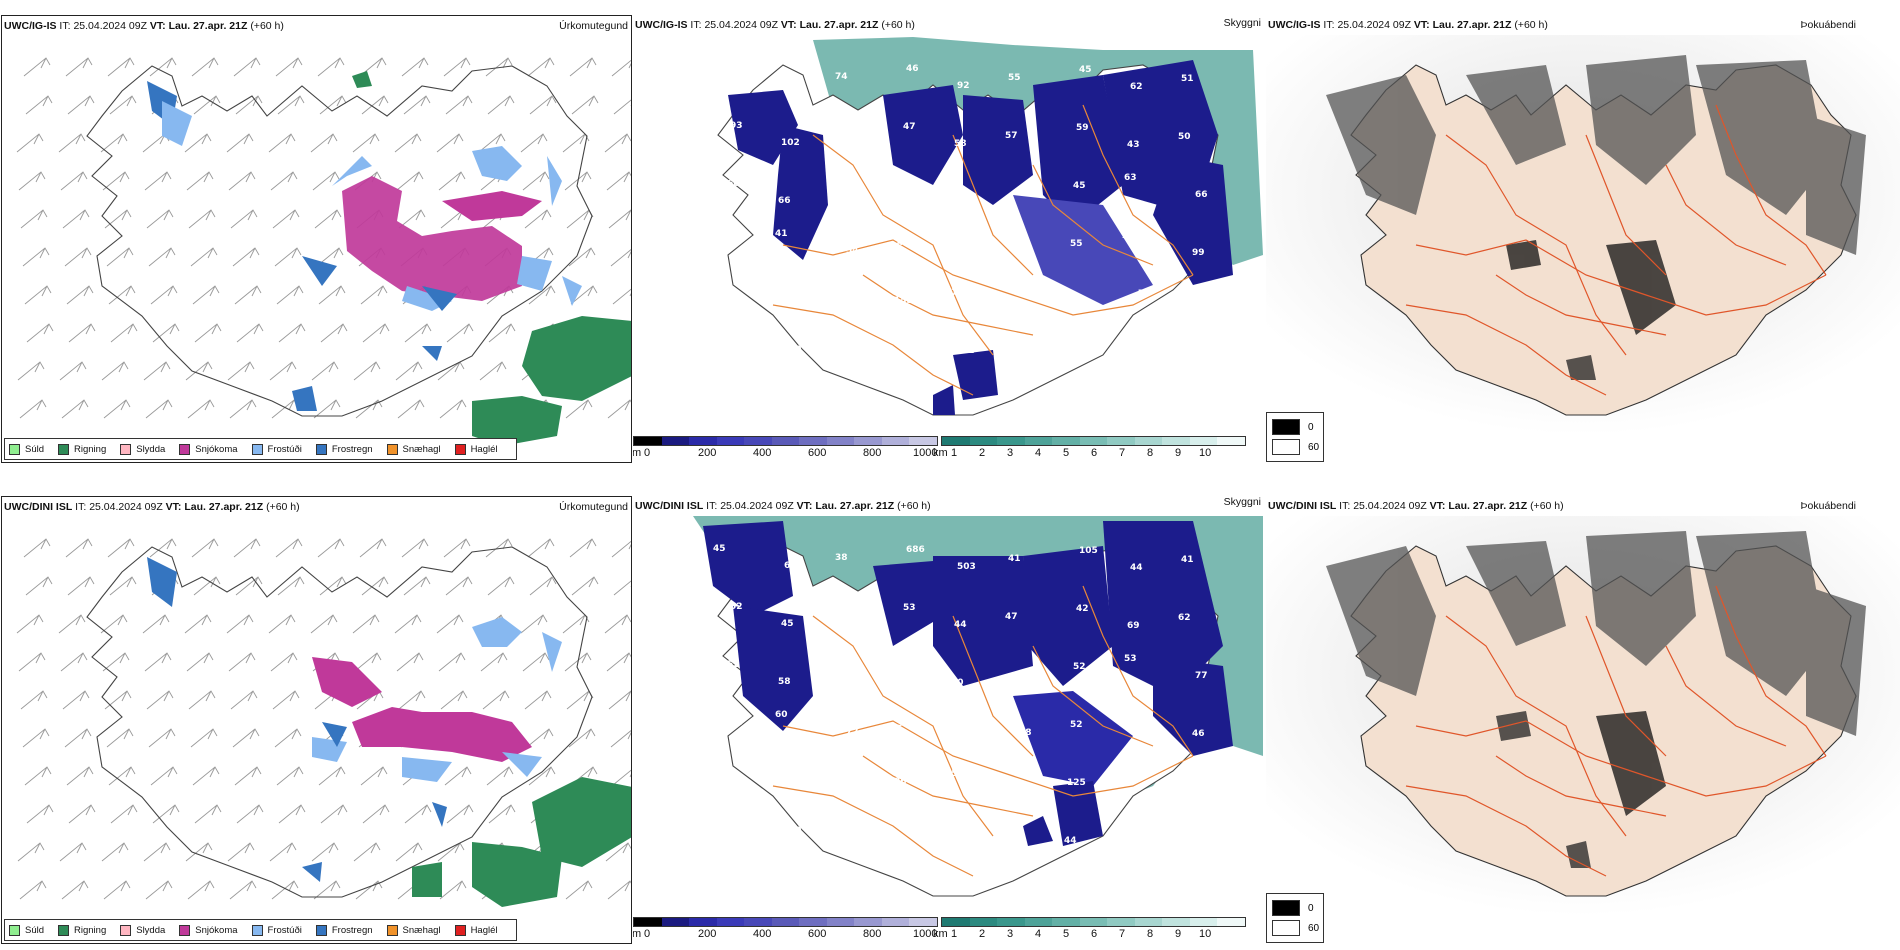 This screenshot has width=1900, height=950. I want to click on ceiling-label: 44, so click(1136, 568).